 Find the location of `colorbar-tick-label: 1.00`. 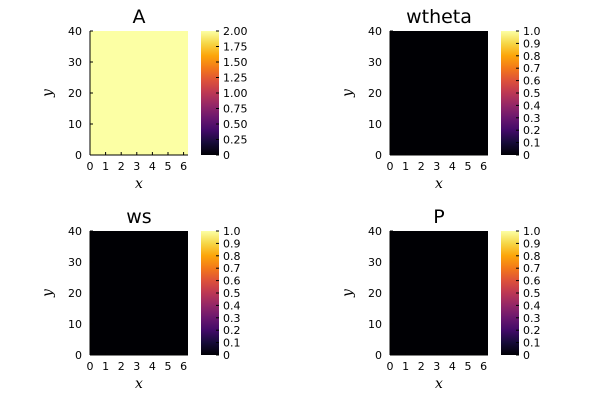

colorbar-tick-label: 1.00 is located at coordinates (235, 93).